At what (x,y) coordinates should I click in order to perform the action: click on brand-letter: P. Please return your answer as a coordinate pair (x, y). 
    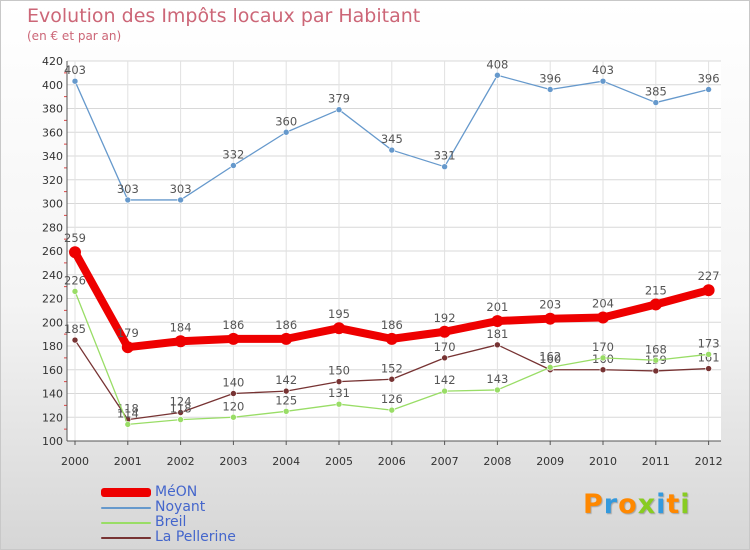
    Looking at the image, I should click on (593, 504).